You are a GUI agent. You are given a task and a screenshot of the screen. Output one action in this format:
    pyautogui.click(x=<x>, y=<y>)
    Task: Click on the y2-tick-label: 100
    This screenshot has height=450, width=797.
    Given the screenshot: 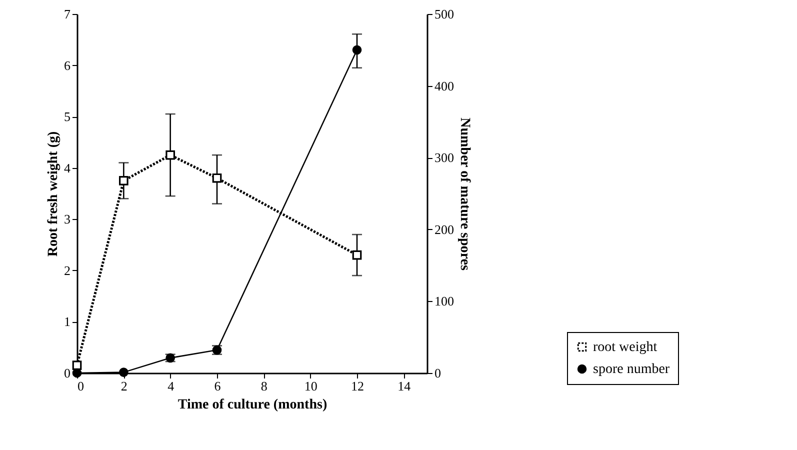 What is the action you would take?
    pyautogui.click(x=444, y=301)
    